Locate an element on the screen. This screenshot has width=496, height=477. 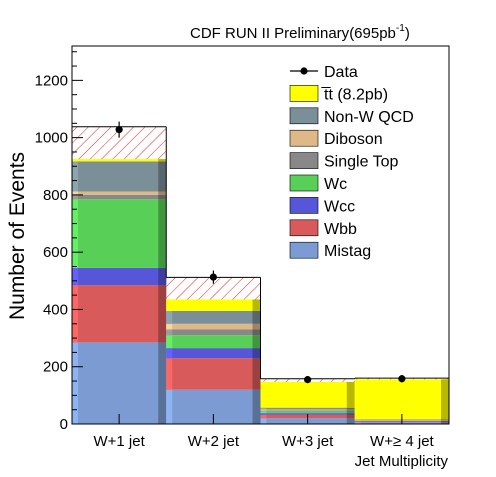
legend-swatch-t-t-8-2pb is located at coordinates (304, 93).